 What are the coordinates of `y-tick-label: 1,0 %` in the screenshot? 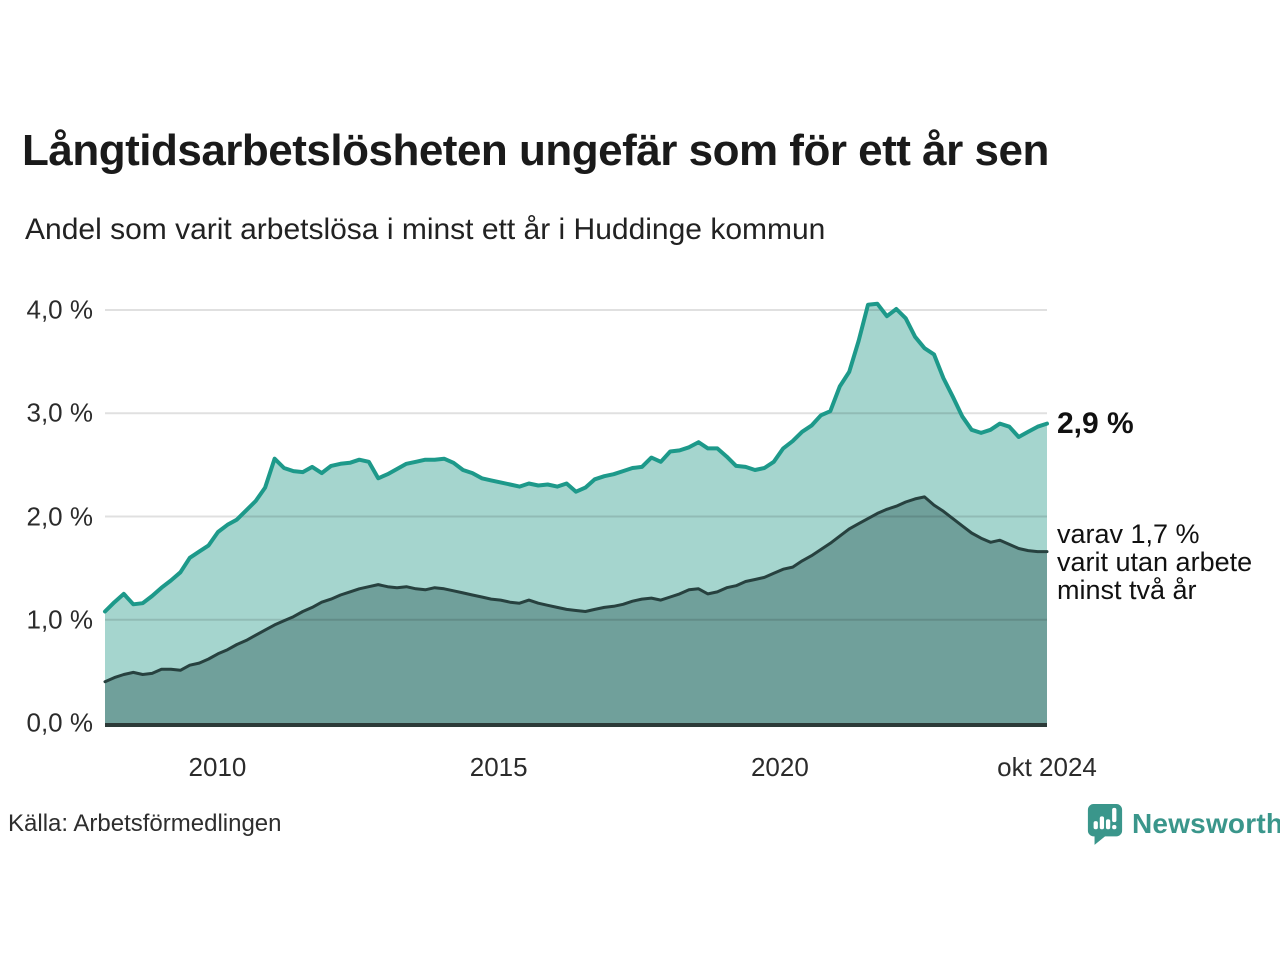 It's located at (60, 619).